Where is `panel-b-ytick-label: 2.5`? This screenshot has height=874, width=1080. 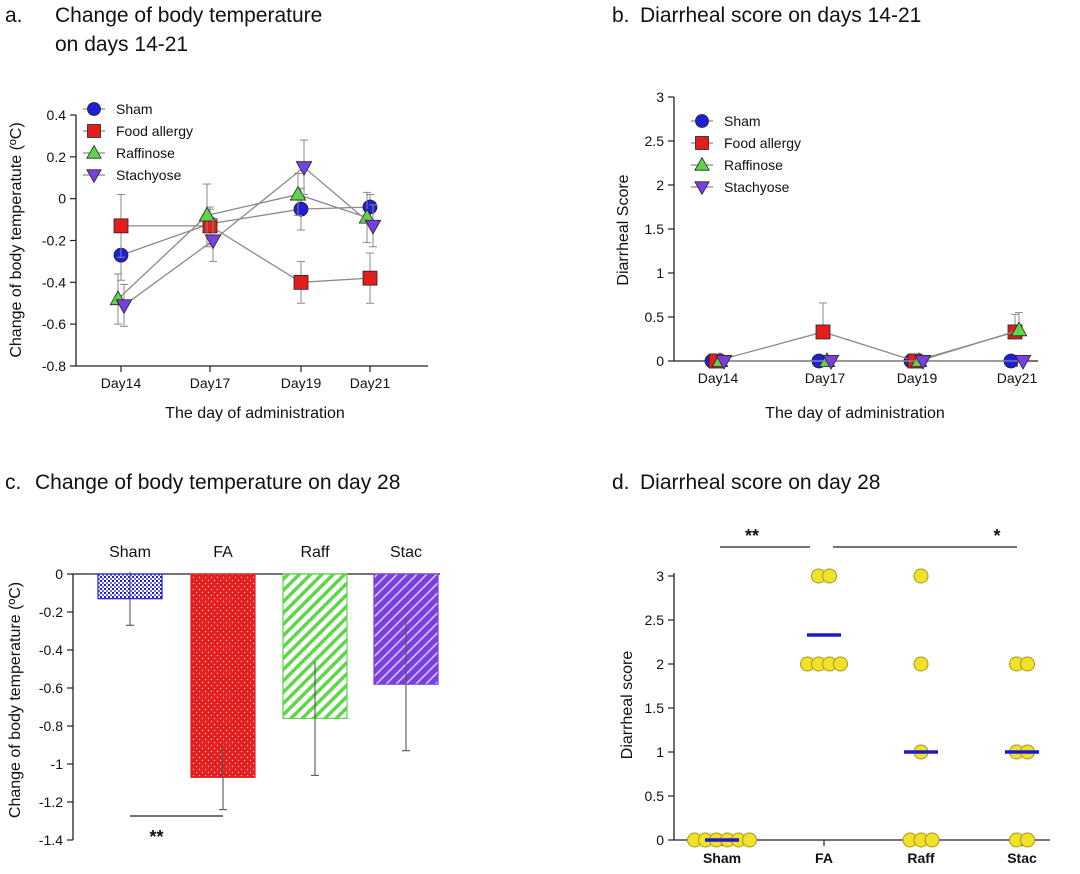 panel-b-ytick-label: 2.5 is located at coordinates (655, 141).